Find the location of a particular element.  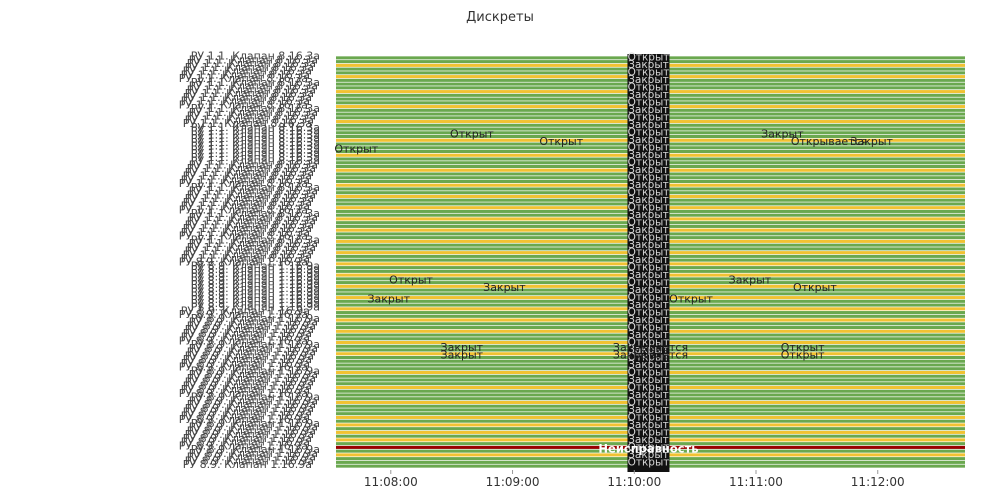

x-tick-label: 11:10:00 is located at coordinates (634, 482).